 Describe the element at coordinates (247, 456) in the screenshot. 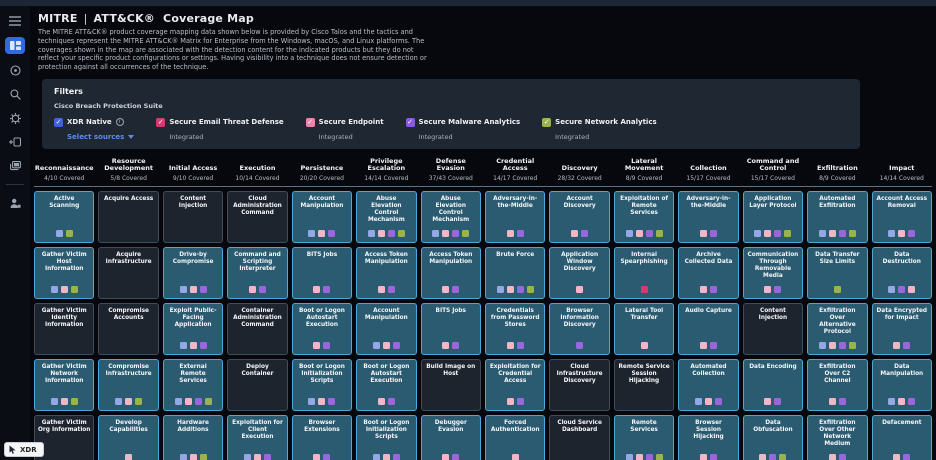

I see `blue-coverage-swatch` at that location.